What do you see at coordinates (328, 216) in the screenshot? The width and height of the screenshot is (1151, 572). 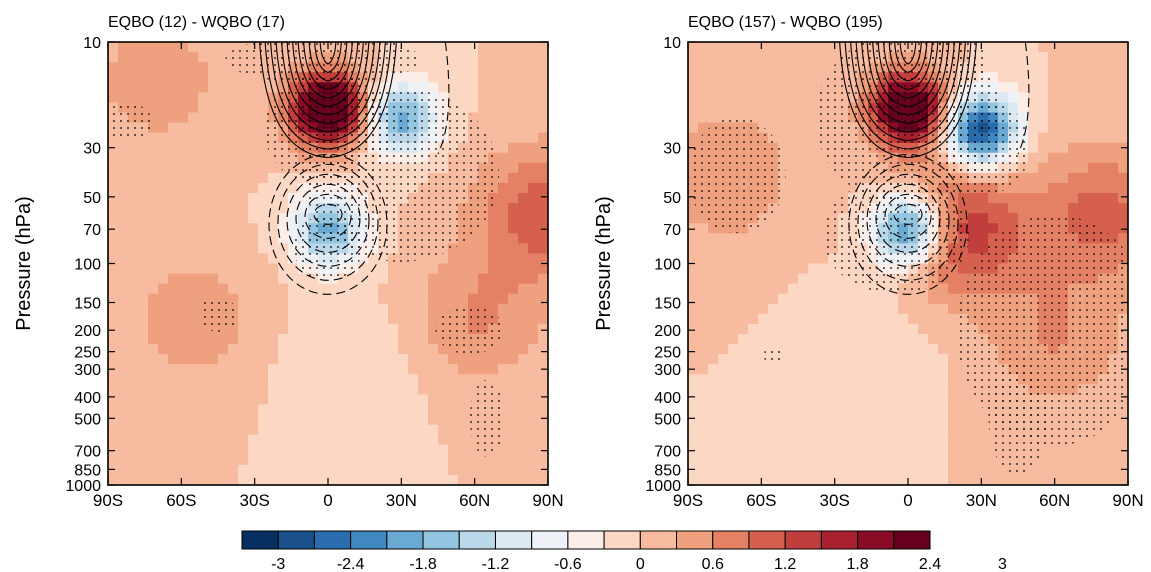 I see `contour-dashed` at bounding box center [328, 216].